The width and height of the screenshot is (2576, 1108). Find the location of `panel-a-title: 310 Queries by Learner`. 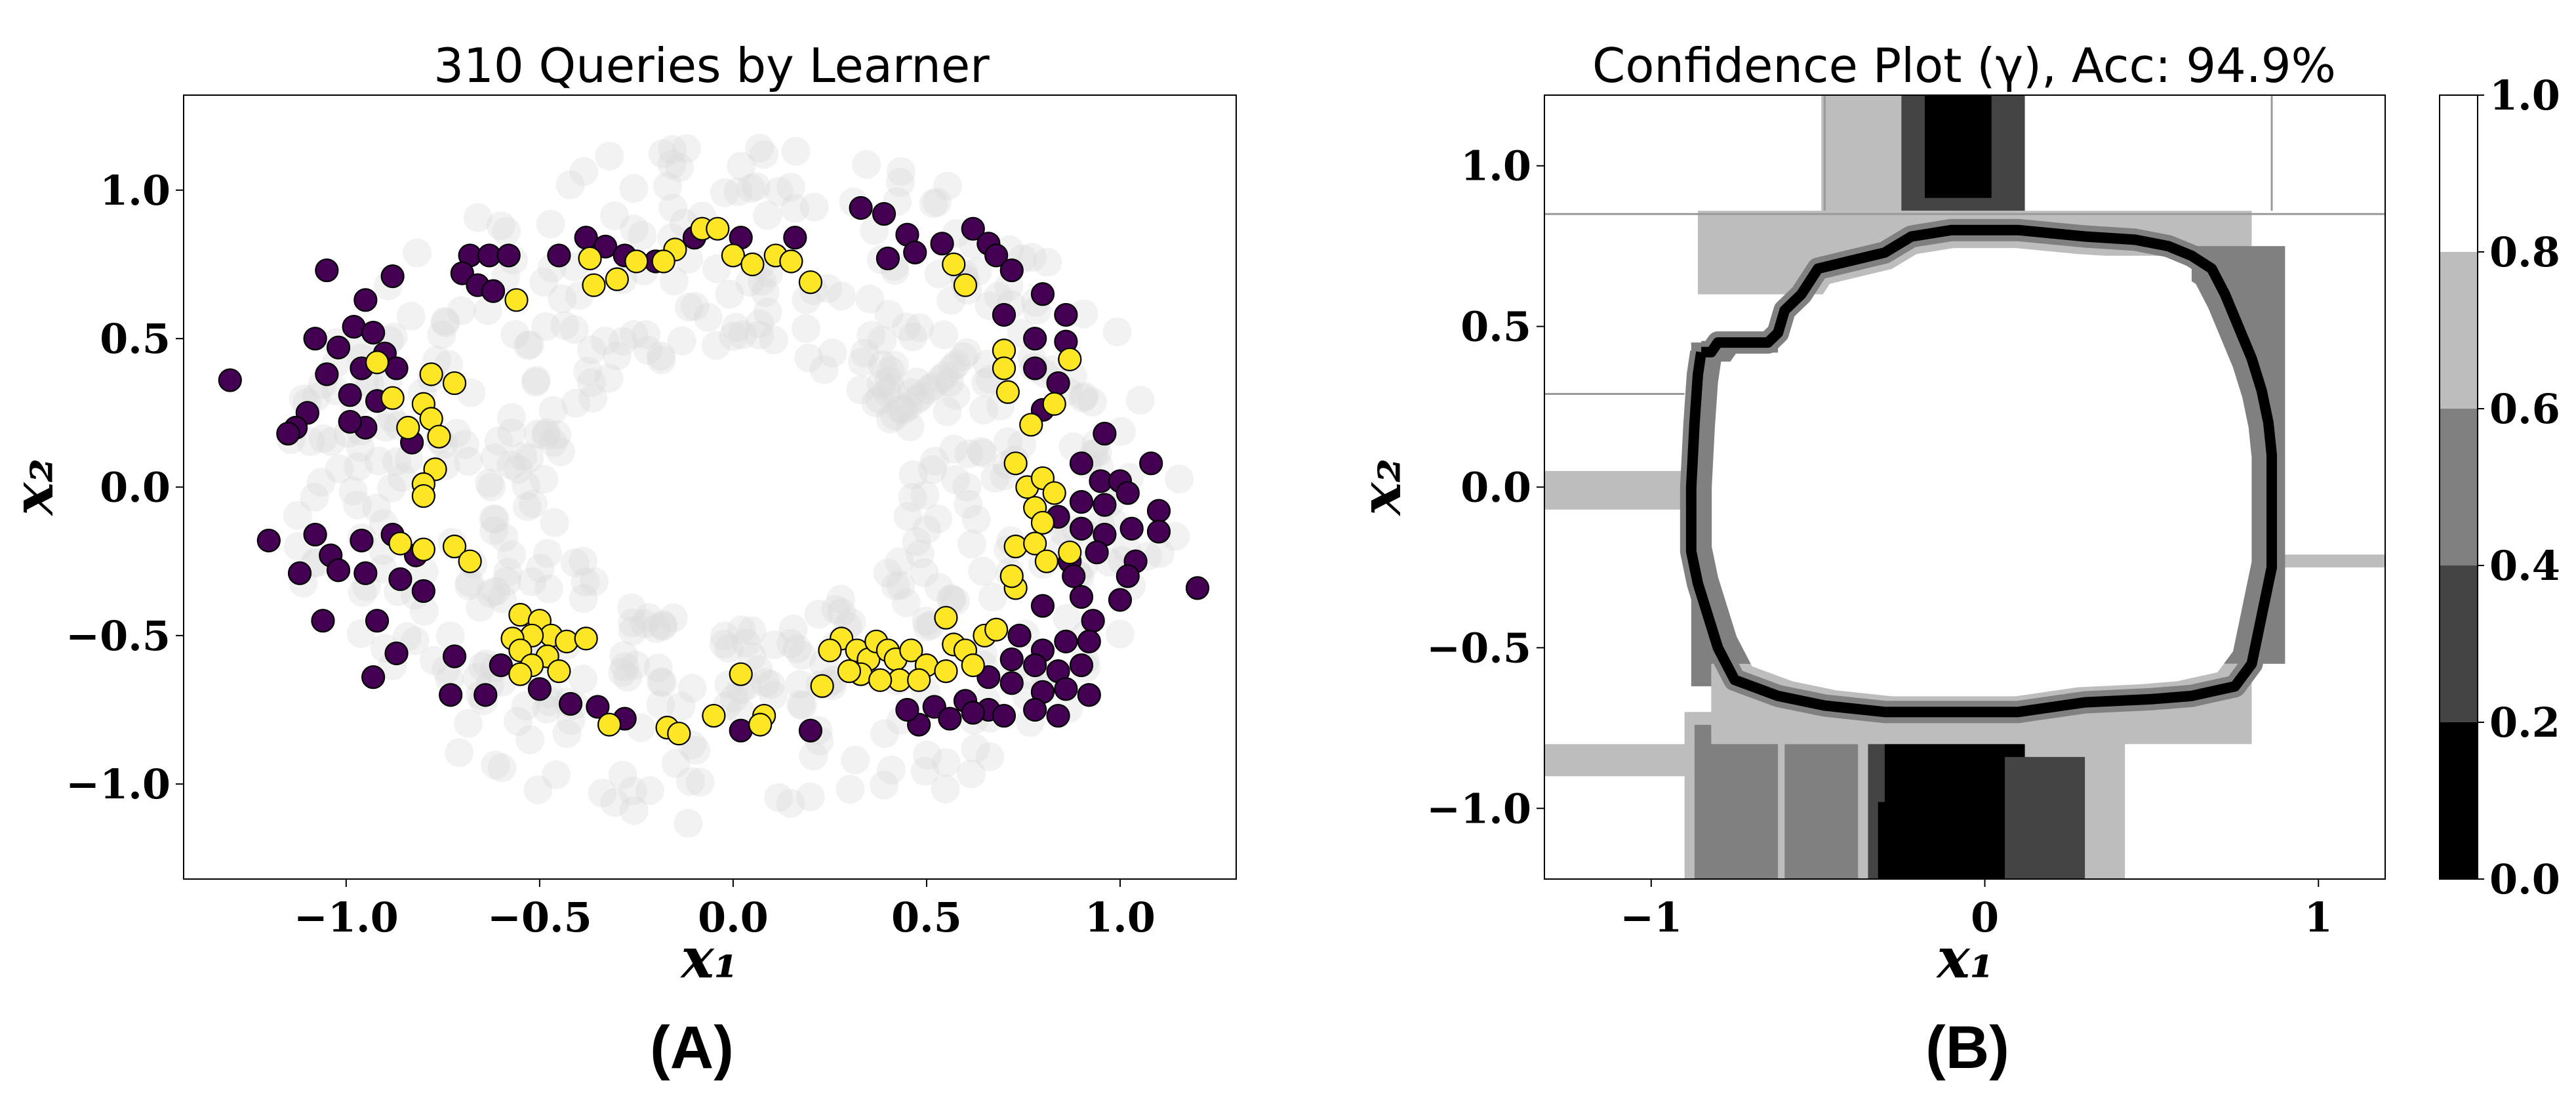

panel-a-title: 310 Queries by Learner is located at coordinates (711, 65).